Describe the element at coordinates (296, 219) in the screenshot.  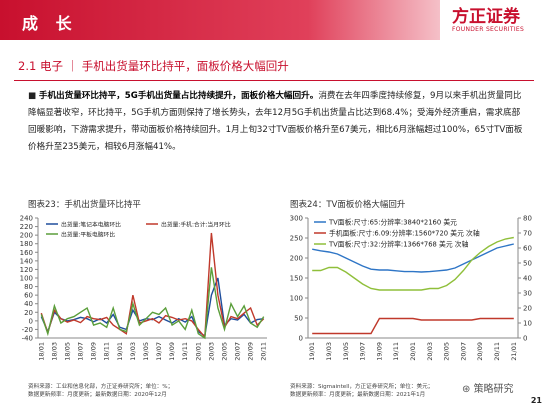
I see `y-tick-label: 300` at that location.